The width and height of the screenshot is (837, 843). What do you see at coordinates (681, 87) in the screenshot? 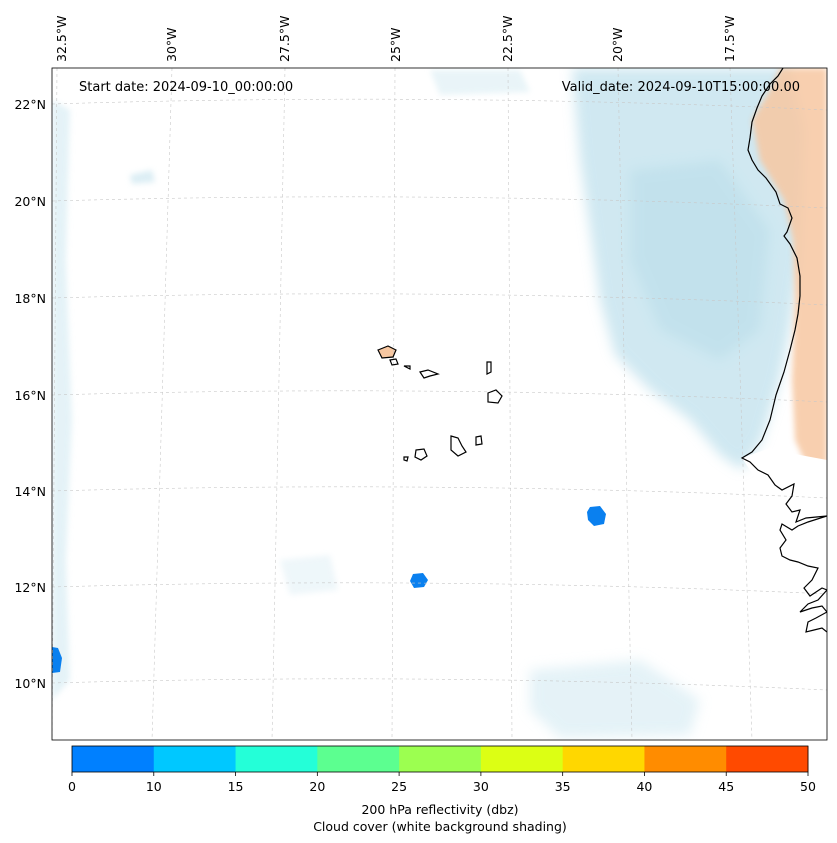
I see `valid-date-label: Valid_date: 2024-09-10T15:00:00.00` at bounding box center [681, 87].